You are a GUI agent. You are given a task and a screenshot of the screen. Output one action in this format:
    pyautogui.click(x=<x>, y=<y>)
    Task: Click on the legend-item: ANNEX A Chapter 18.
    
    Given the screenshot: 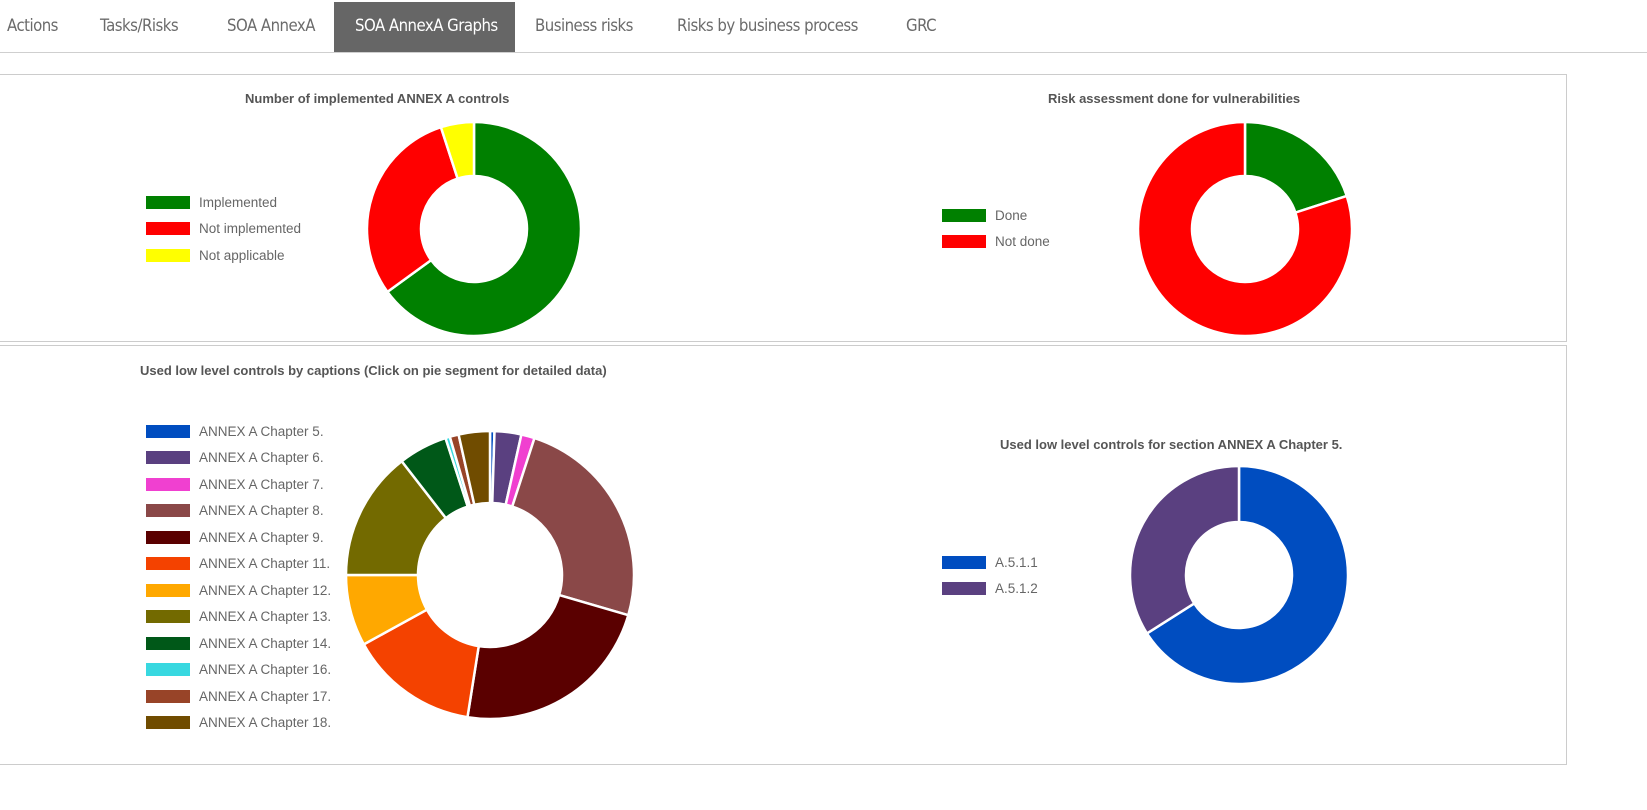 What is the action you would take?
    pyautogui.click(x=238, y=723)
    